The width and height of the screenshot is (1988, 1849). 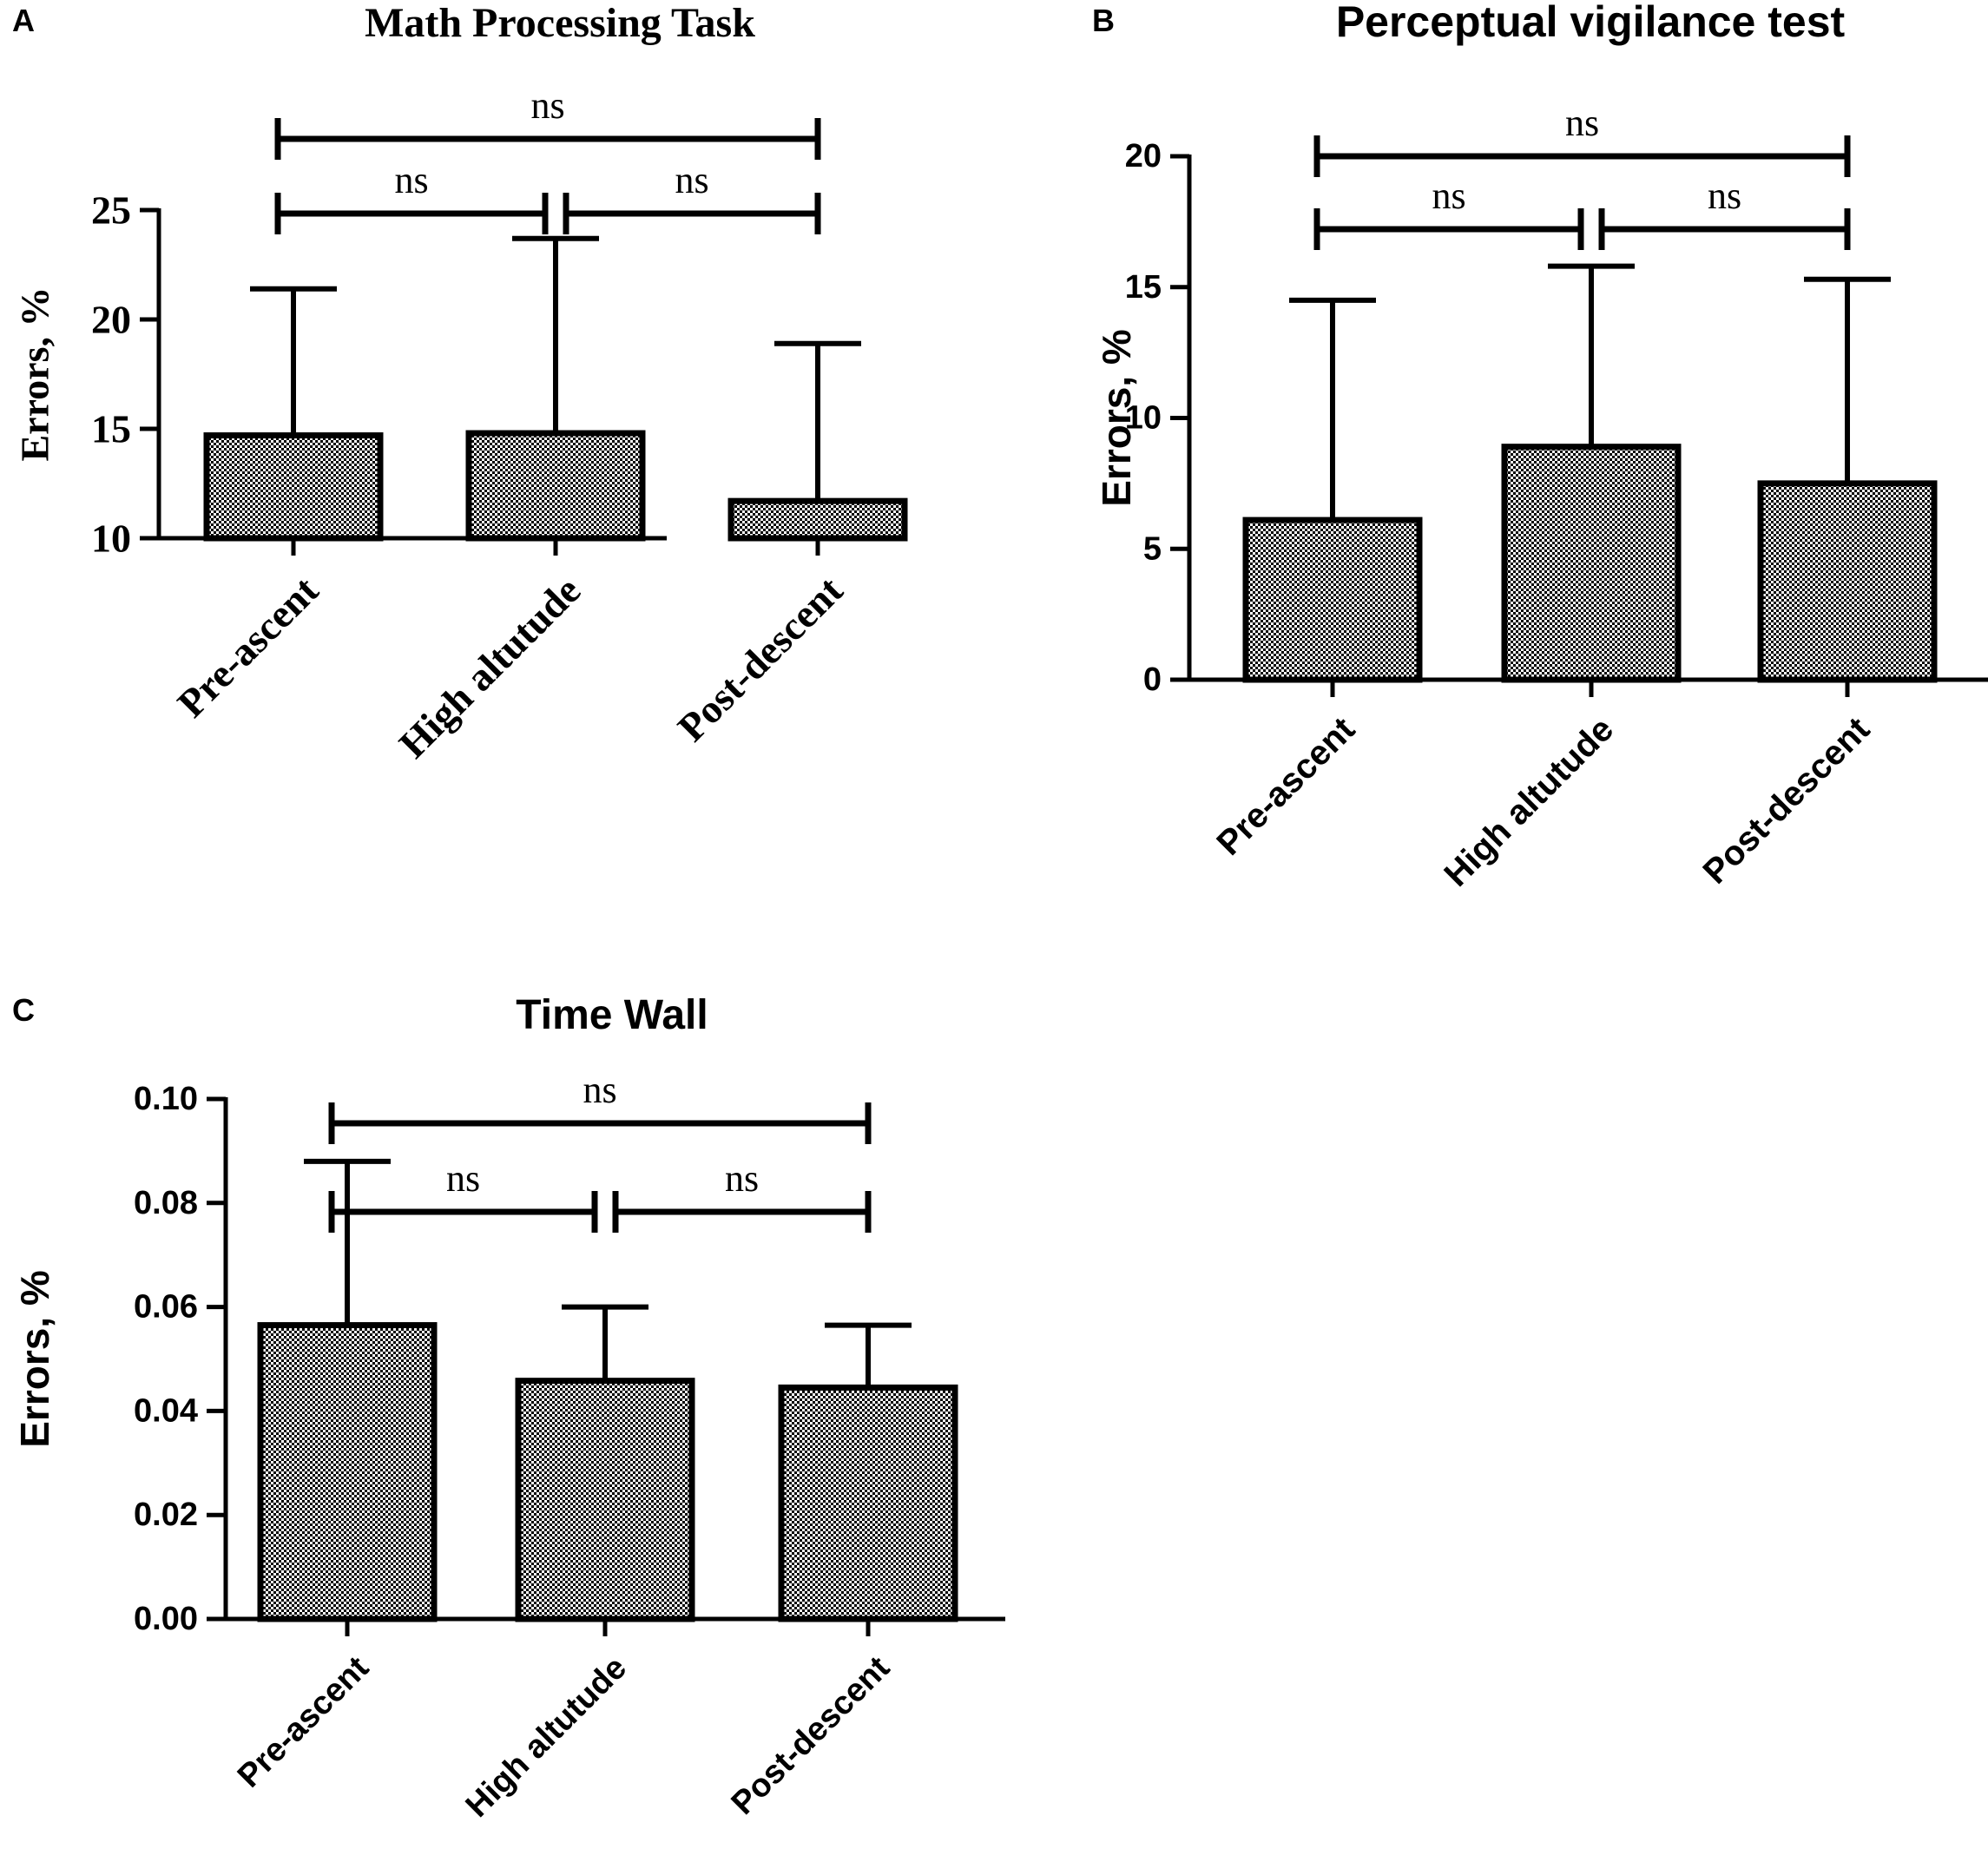 What do you see at coordinates (166, 1515) in the screenshot?
I see `y-tick-label: 0.02` at bounding box center [166, 1515].